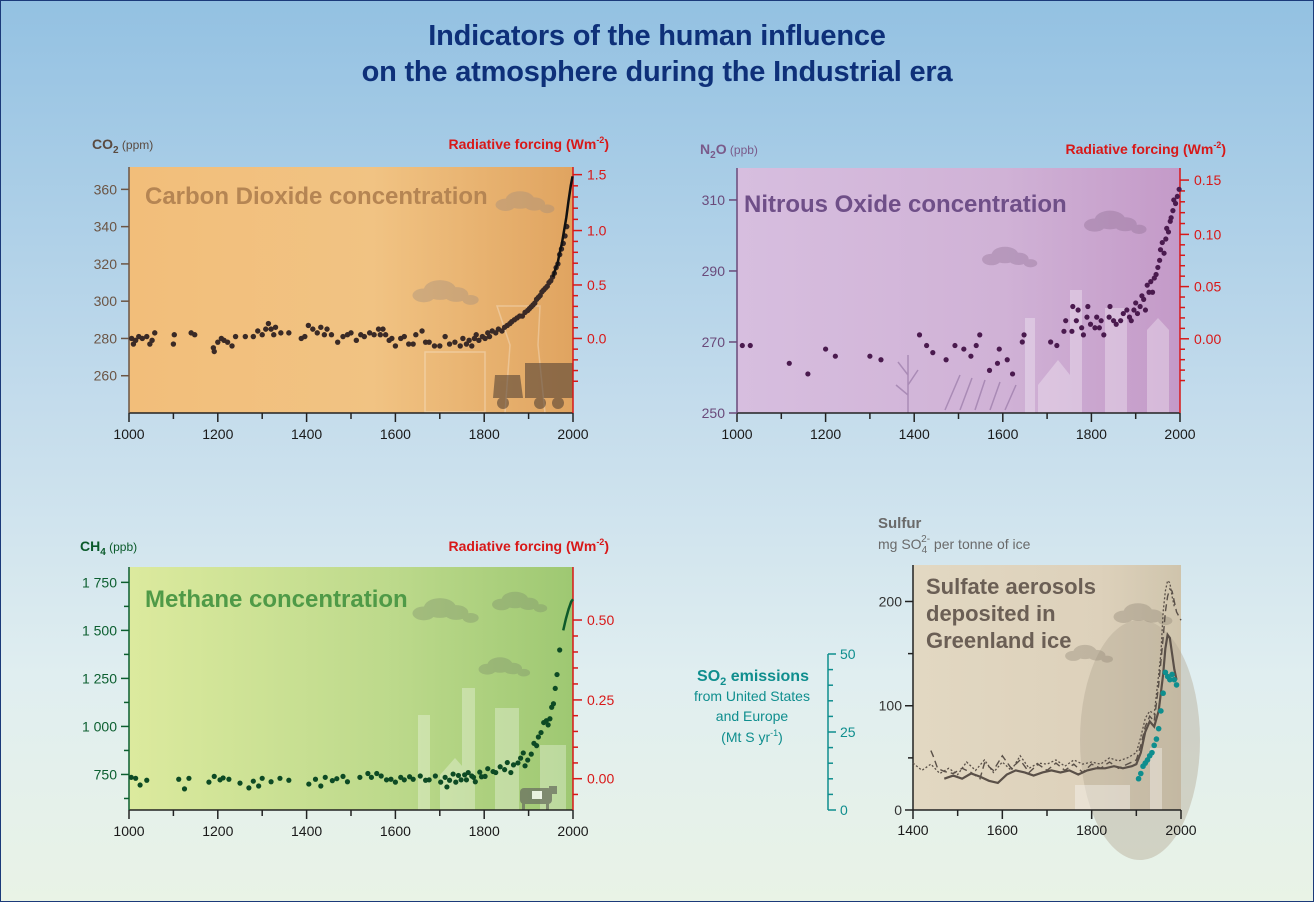  What do you see at coordinates (999, 640) in the screenshot?
I see `sulfate-panel-title-line: Greenland ice` at bounding box center [999, 640].